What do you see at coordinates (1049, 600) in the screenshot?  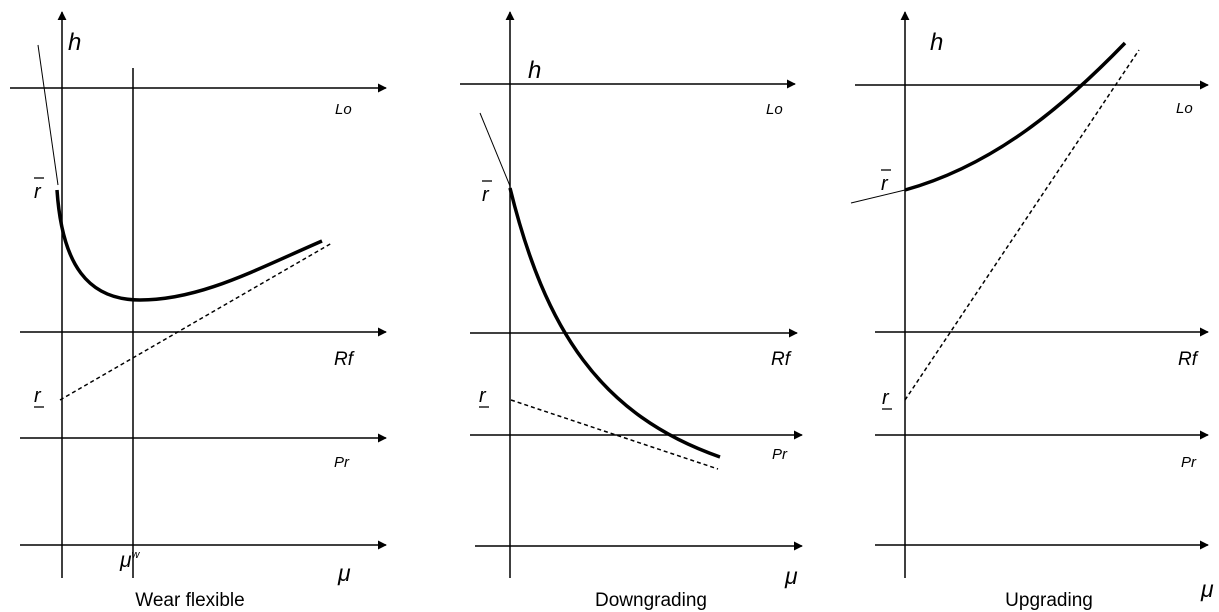 I see `caption-upgrading: Upgrading` at bounding box center [1049, 600].